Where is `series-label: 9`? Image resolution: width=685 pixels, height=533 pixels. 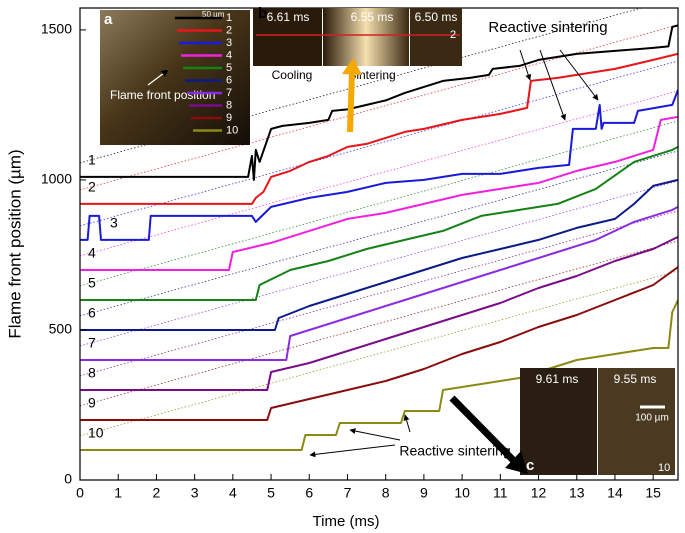
series-label: 9 is located at coordinates (92, 403).